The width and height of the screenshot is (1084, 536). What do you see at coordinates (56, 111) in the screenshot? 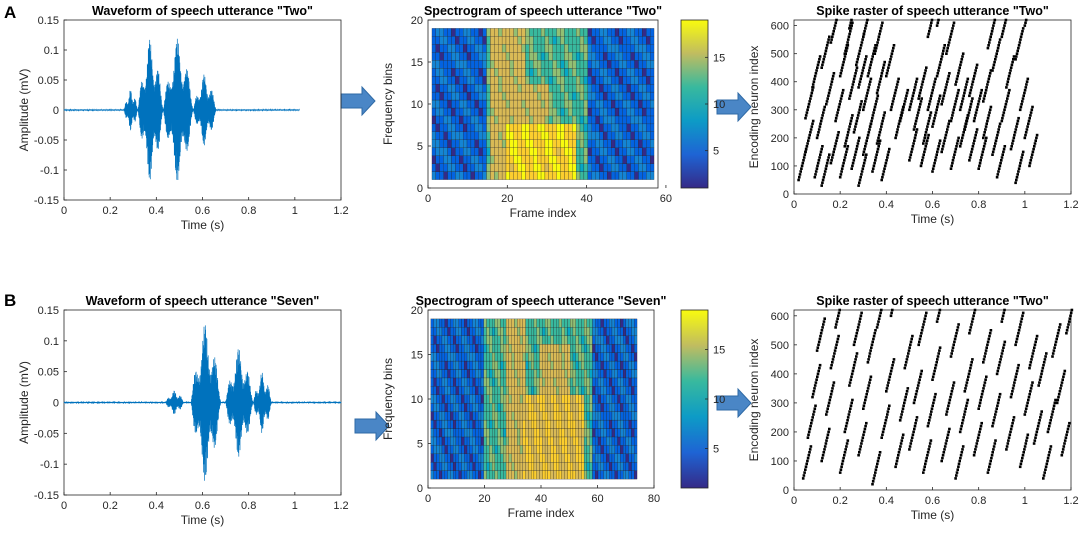
I see `a-wave-ytick-label: 0` at bounding box center [56, 111].